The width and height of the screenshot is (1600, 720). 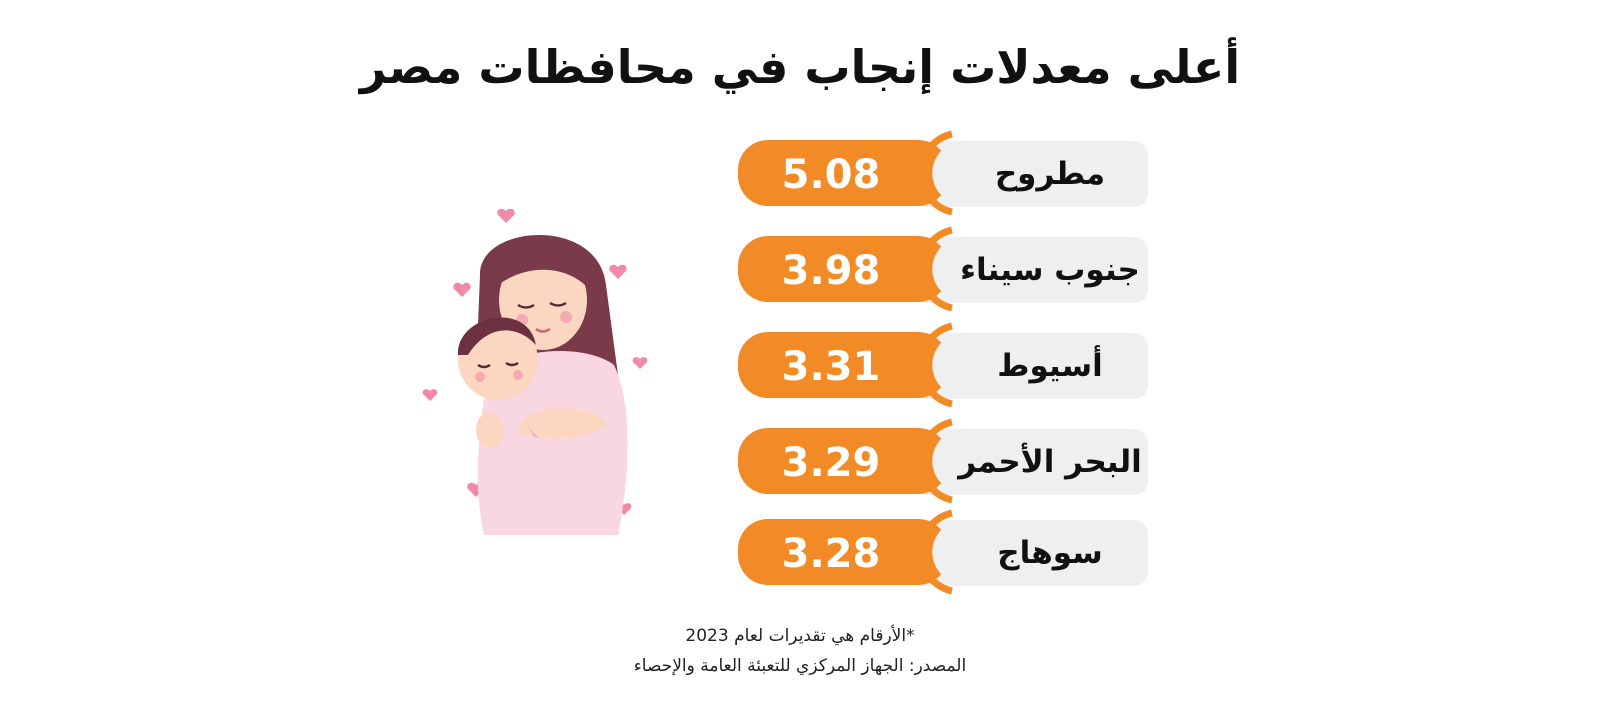 I want to click on category-label: أسيوط, so click(x=1049, y=364).